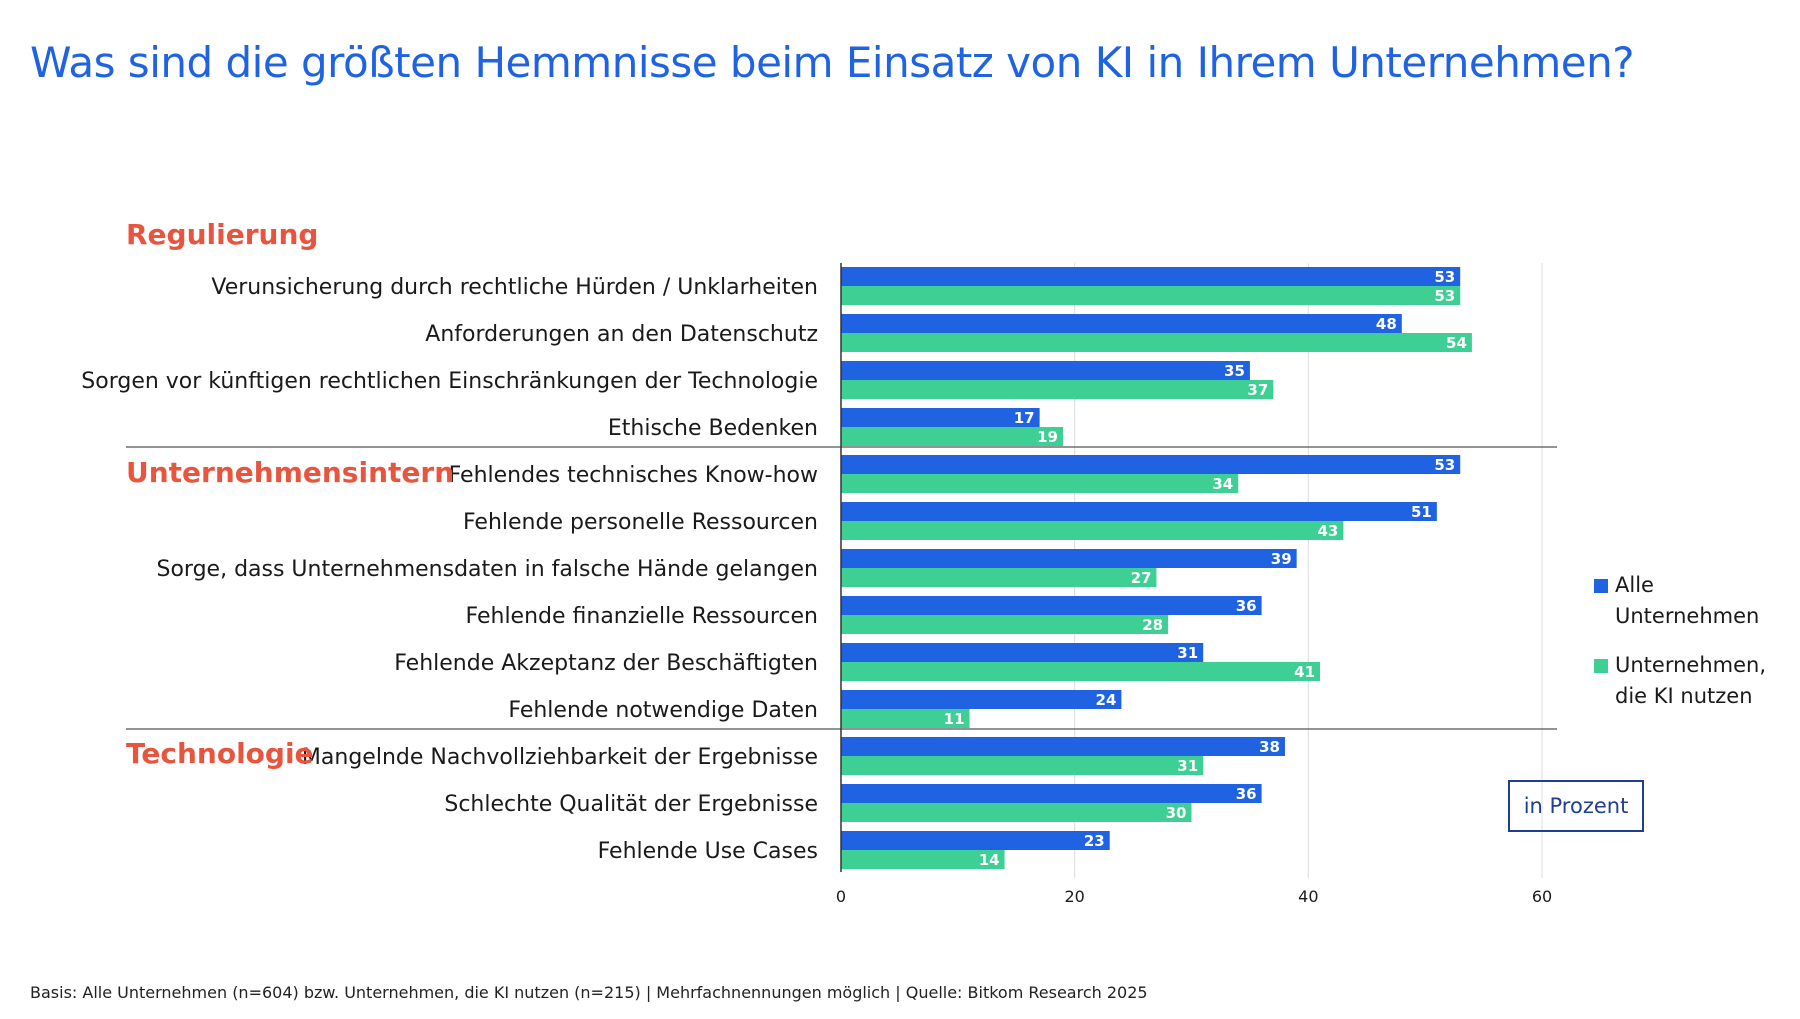 The height and width of the screenshot is (1019, 1800). I want to click on legend-label-alle: Alle Unternehmen, so click(1687, 600).